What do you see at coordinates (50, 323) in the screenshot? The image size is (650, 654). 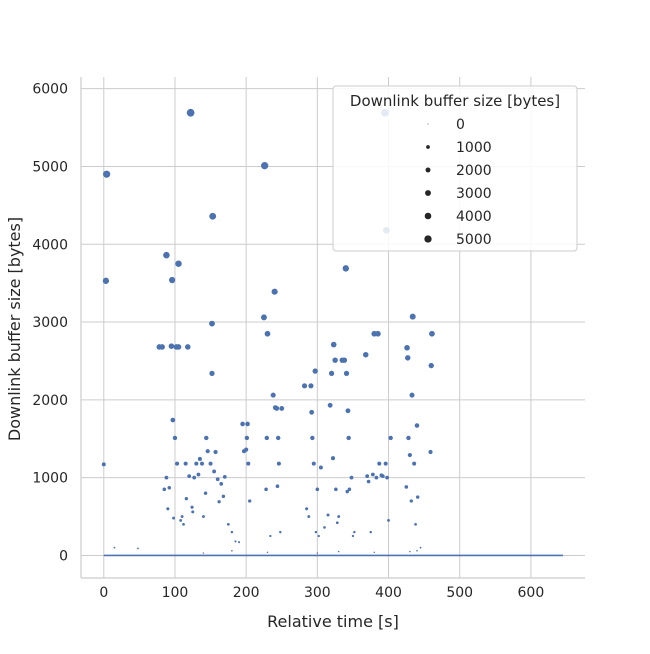 I see `y-tick-label: 3000` at bounding box center [50, 323].